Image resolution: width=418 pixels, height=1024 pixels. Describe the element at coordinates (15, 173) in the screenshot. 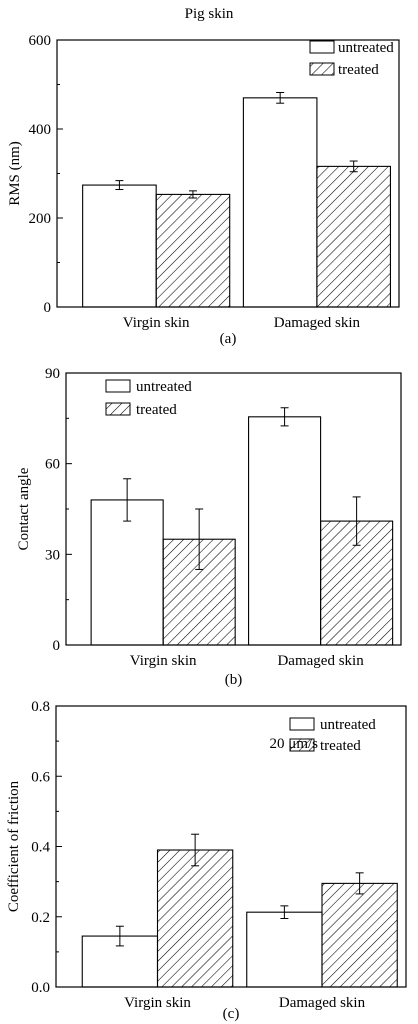

I see `y-axis-label: RMS (nm)` at that location.